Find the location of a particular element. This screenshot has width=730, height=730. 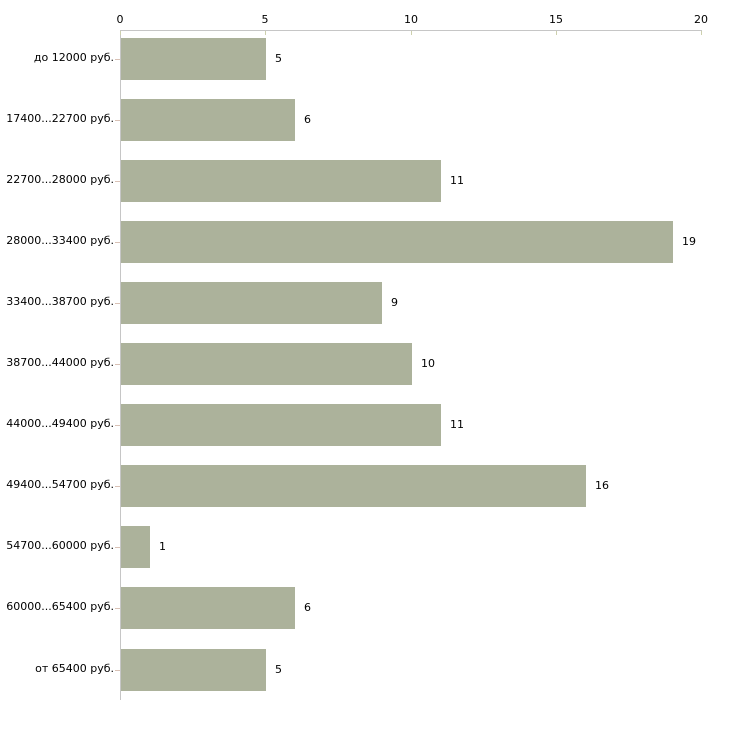

category-label: 33400...38700 руб. is located at coordinates (60, 301).